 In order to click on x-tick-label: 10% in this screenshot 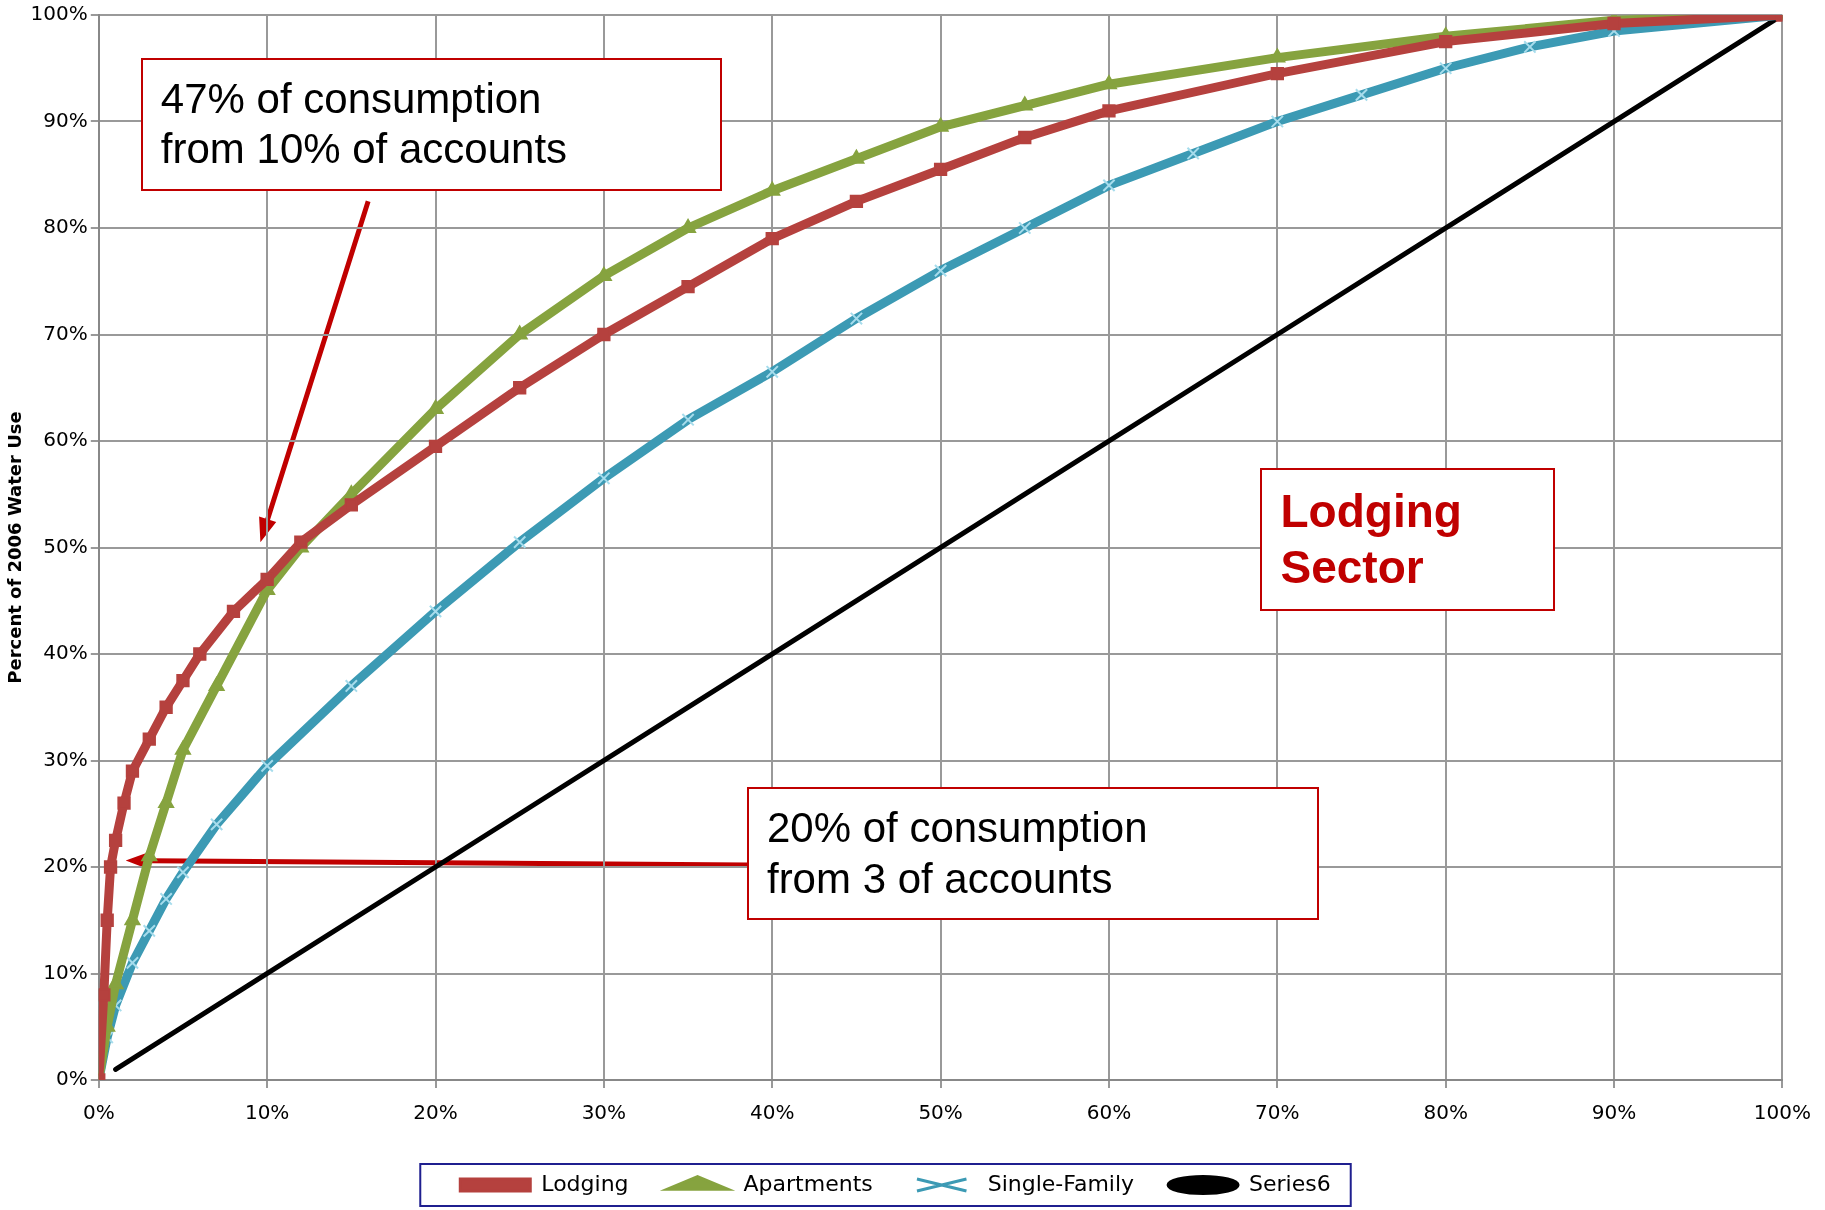, I will do `click(267, 1112)`.